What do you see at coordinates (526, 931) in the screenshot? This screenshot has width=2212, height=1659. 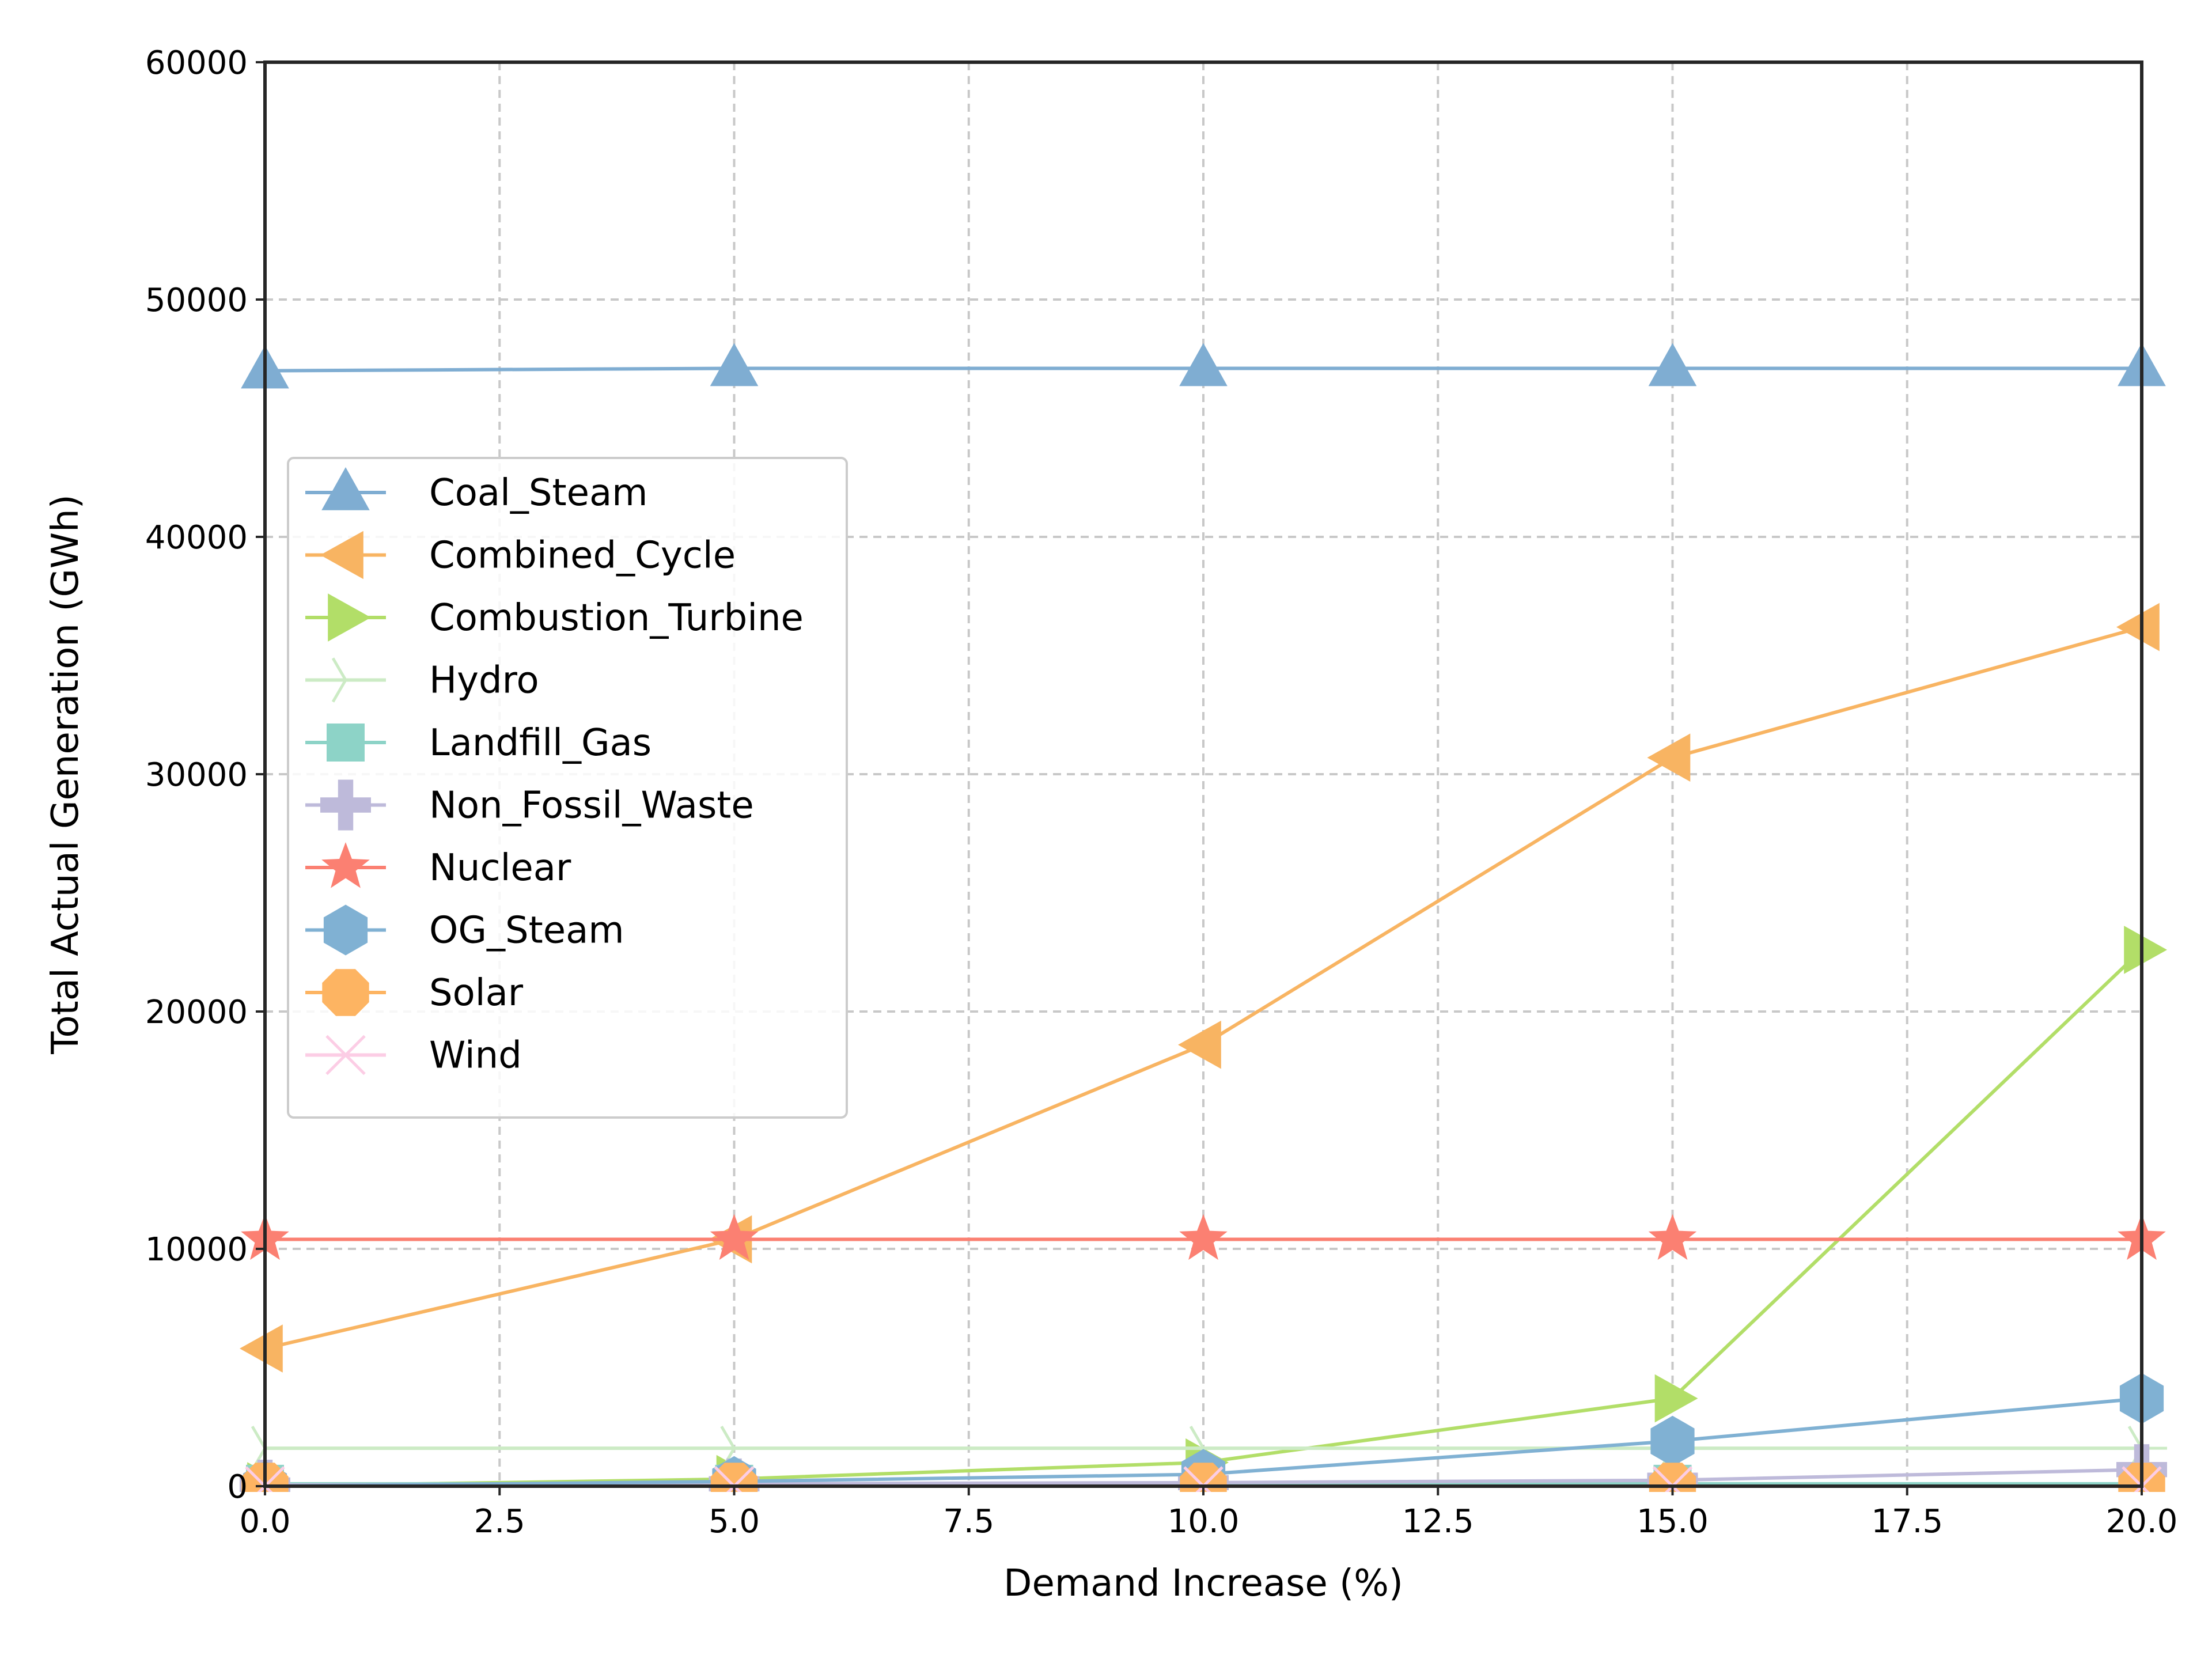 I see `legend-label: OG_Steam` at bounding box center [526, 931].